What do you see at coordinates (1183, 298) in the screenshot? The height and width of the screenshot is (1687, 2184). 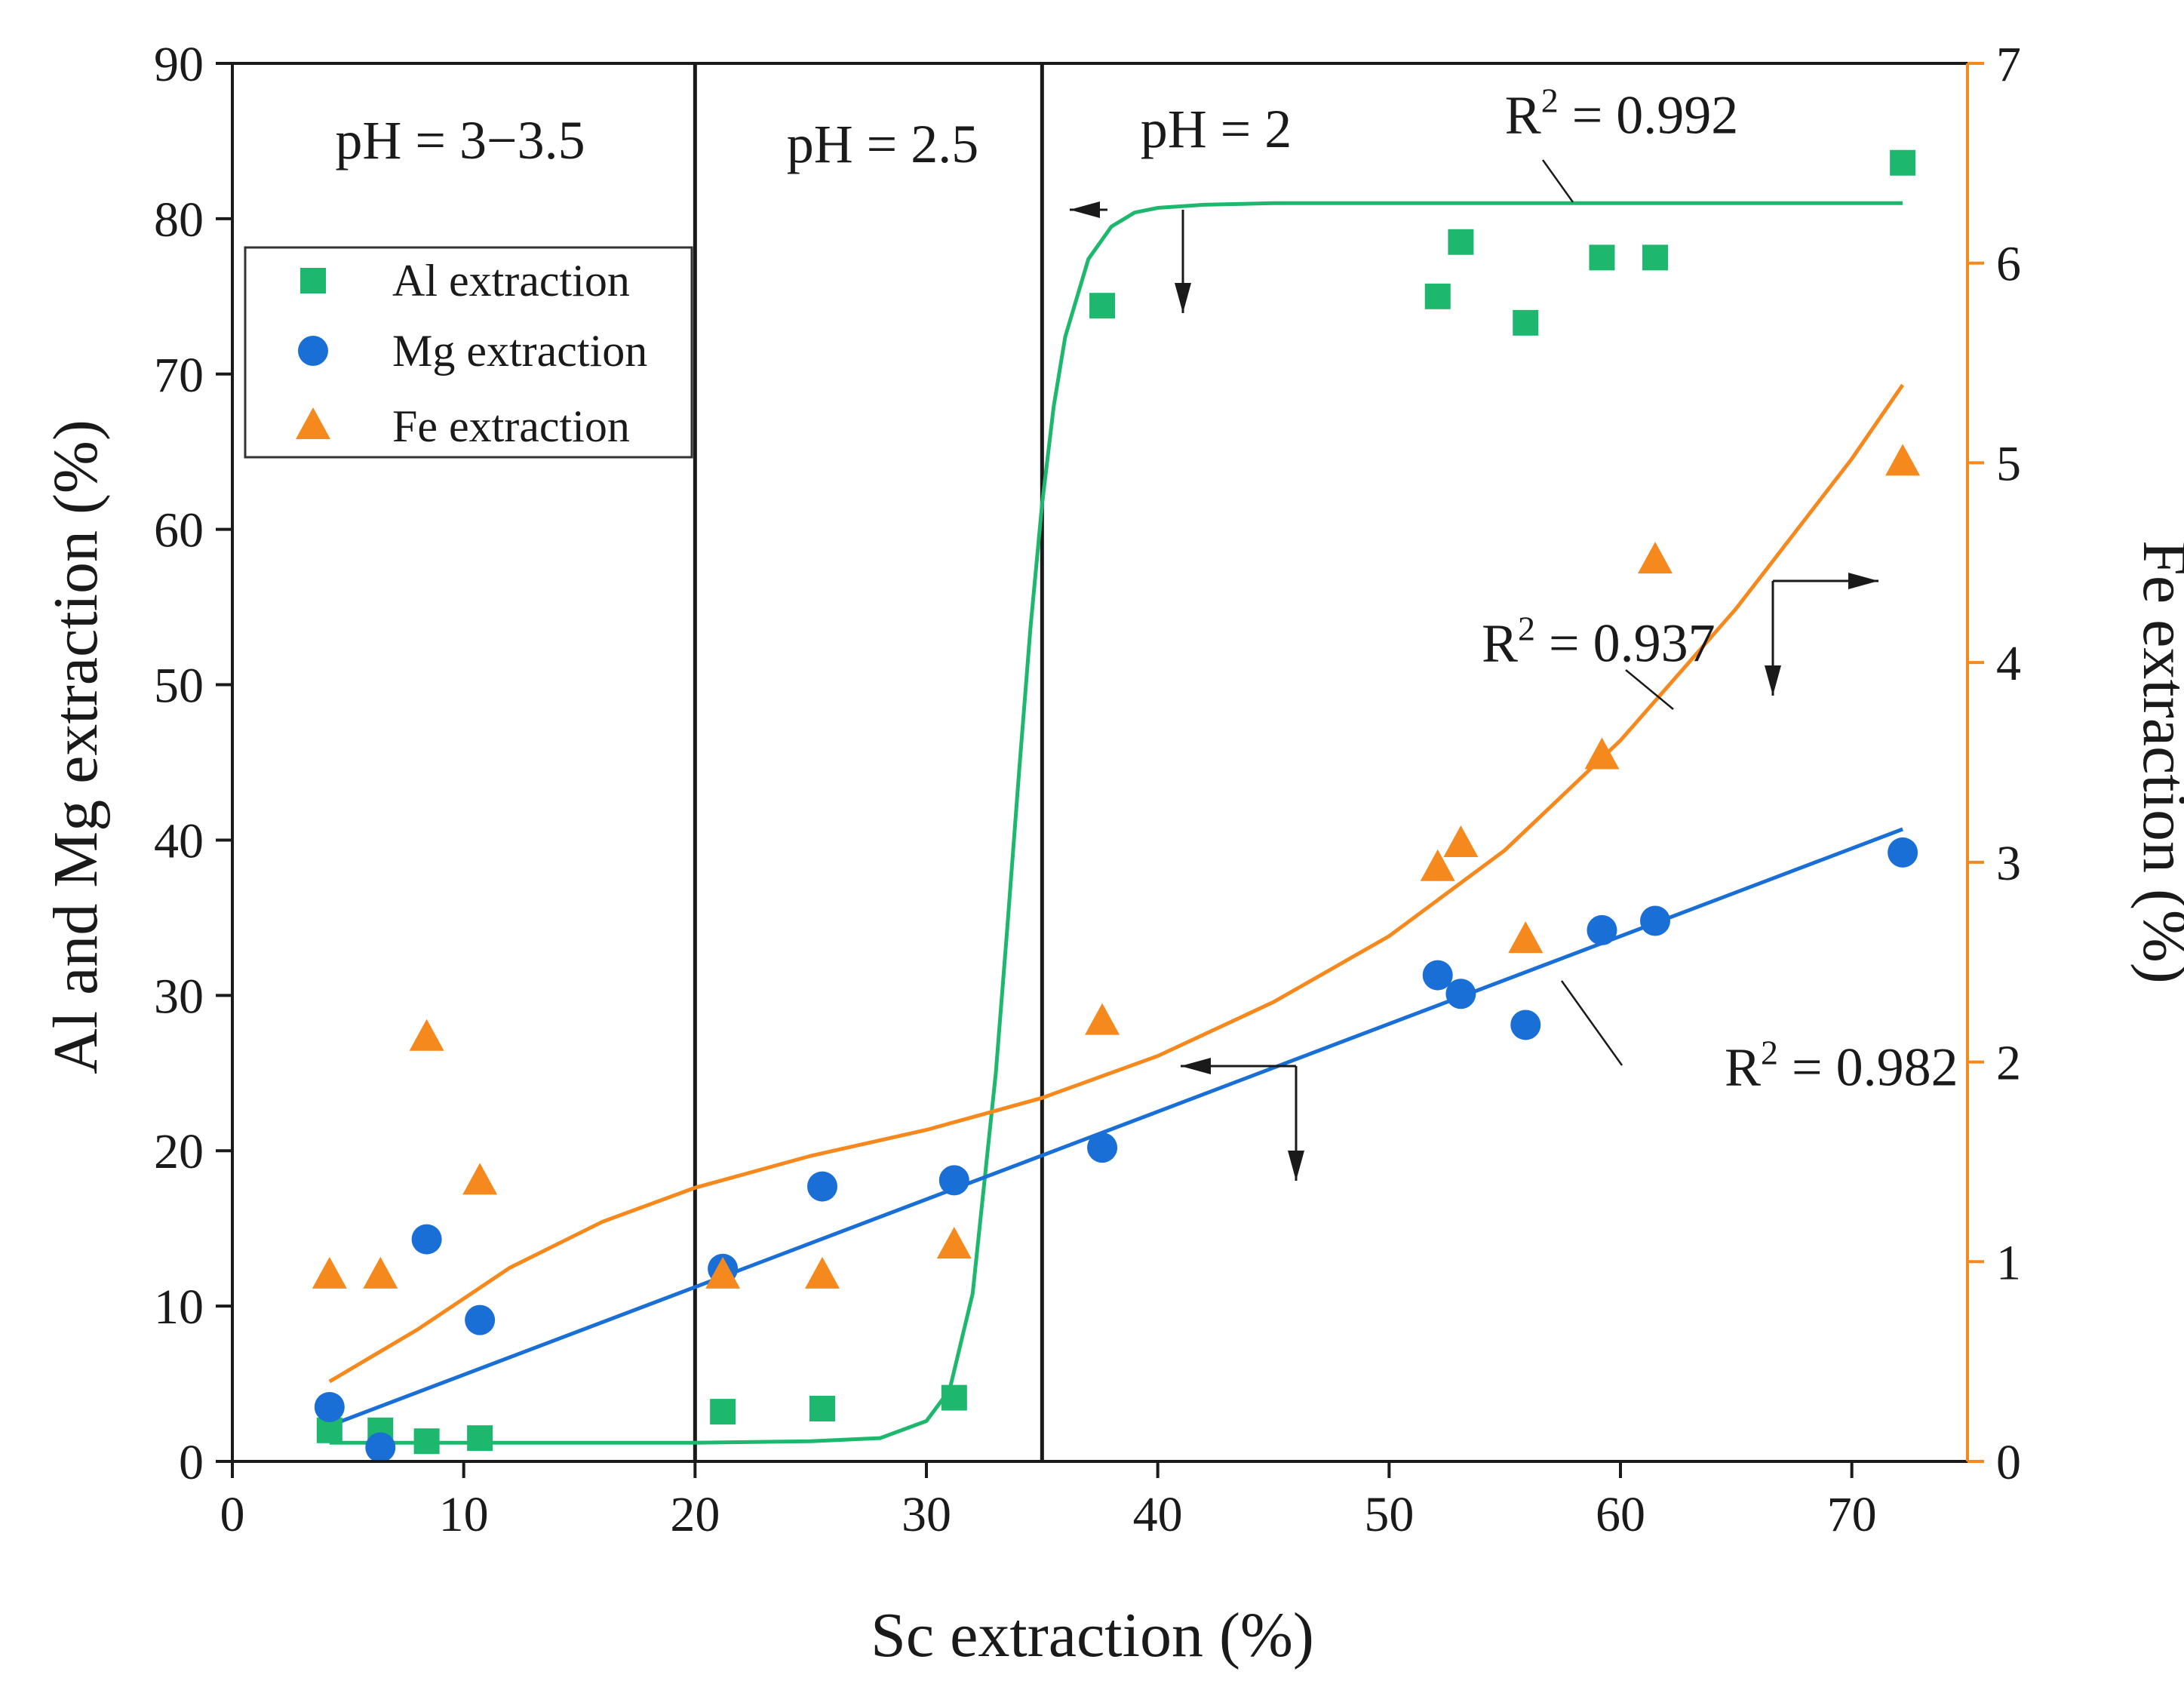 I see `arrow-al-down-head` at bounding box center [1183, 298].